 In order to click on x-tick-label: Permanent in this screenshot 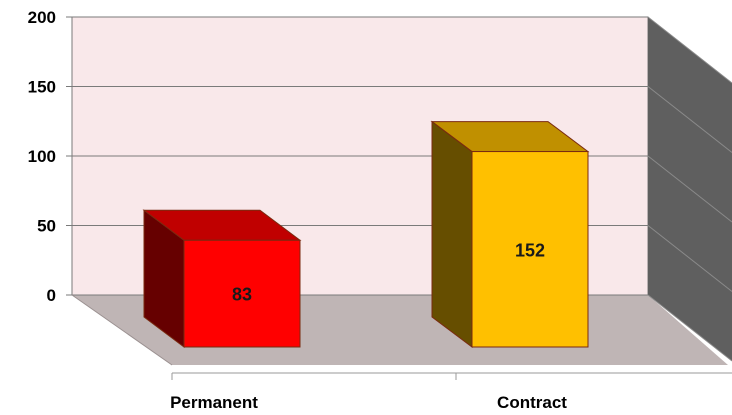, I will do `click(214, 402)`.